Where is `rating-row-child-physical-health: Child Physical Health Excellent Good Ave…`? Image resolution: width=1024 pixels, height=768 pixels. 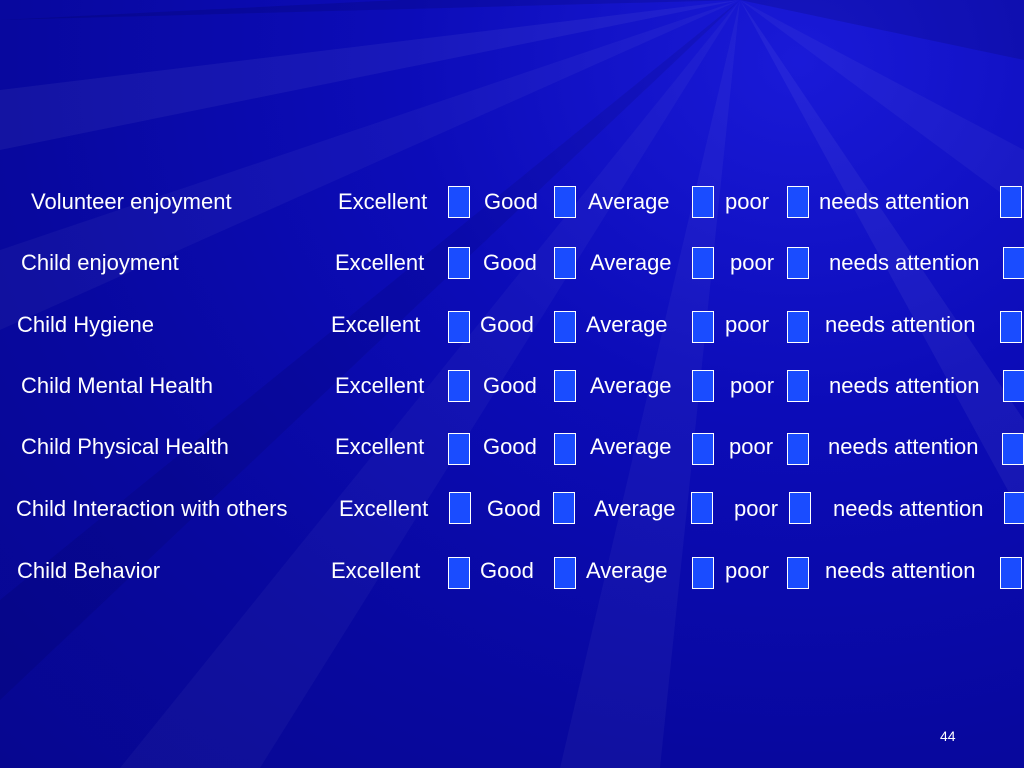 rating-row-child-physical-health: Child Physical Health Excellent Good Ave… is located at coordinates (512, 451).